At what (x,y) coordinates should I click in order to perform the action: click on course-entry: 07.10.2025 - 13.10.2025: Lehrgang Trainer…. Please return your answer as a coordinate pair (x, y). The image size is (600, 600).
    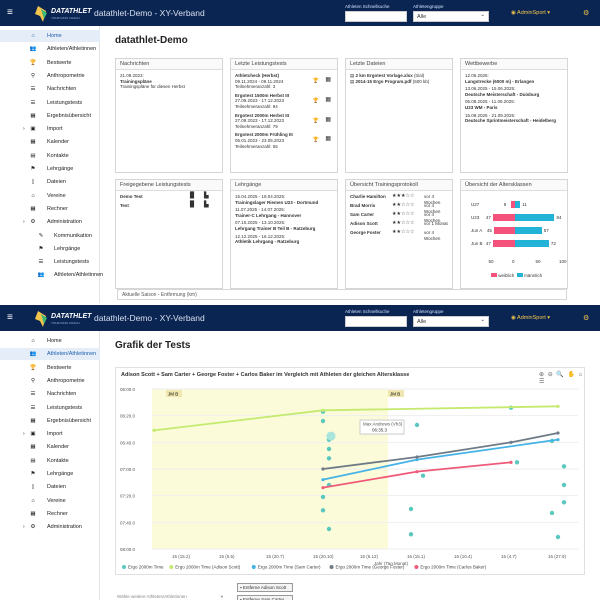
    Looking at the image, I should click on (284, 225).